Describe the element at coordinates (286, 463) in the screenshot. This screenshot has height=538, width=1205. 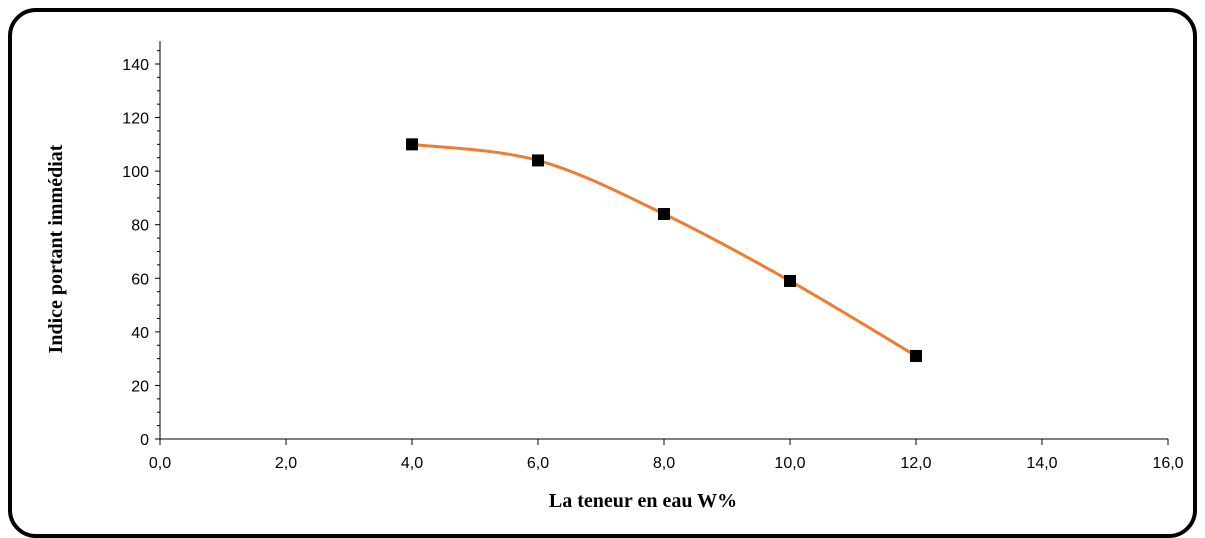
I see `x-tick-label: 2,0` at that location.